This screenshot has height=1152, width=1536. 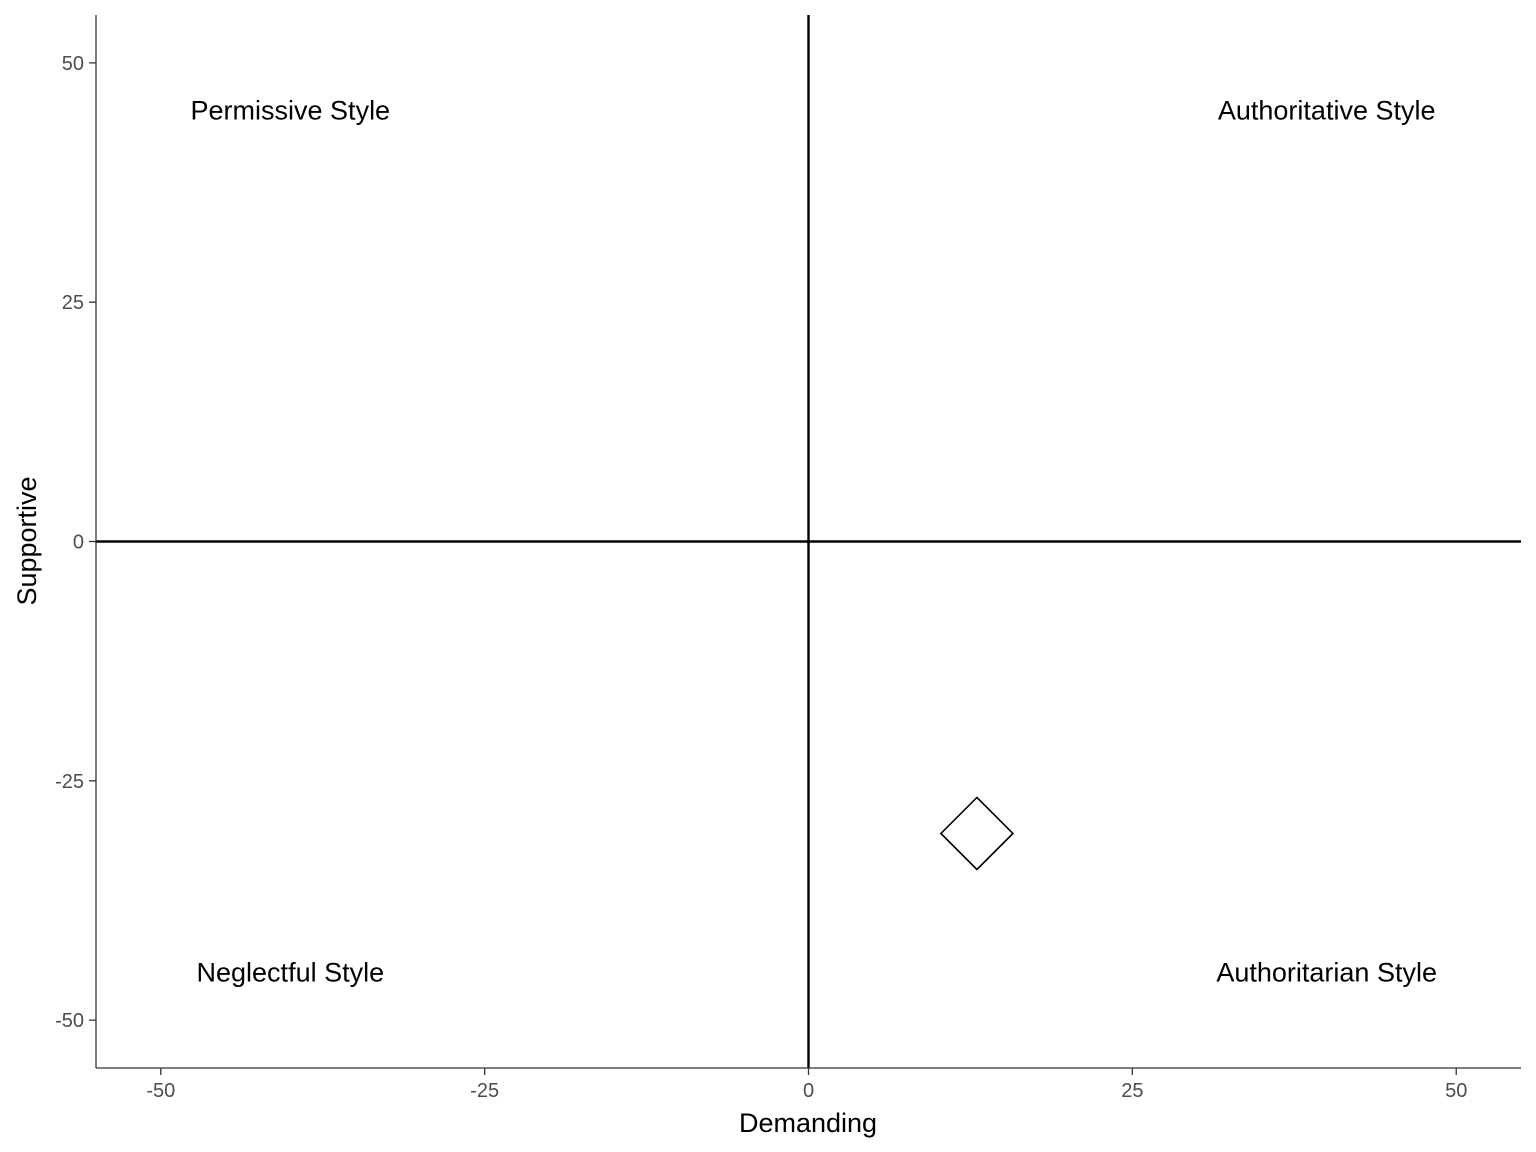 I want to click on y-tick-label: -25, so click(x=69, y=782).